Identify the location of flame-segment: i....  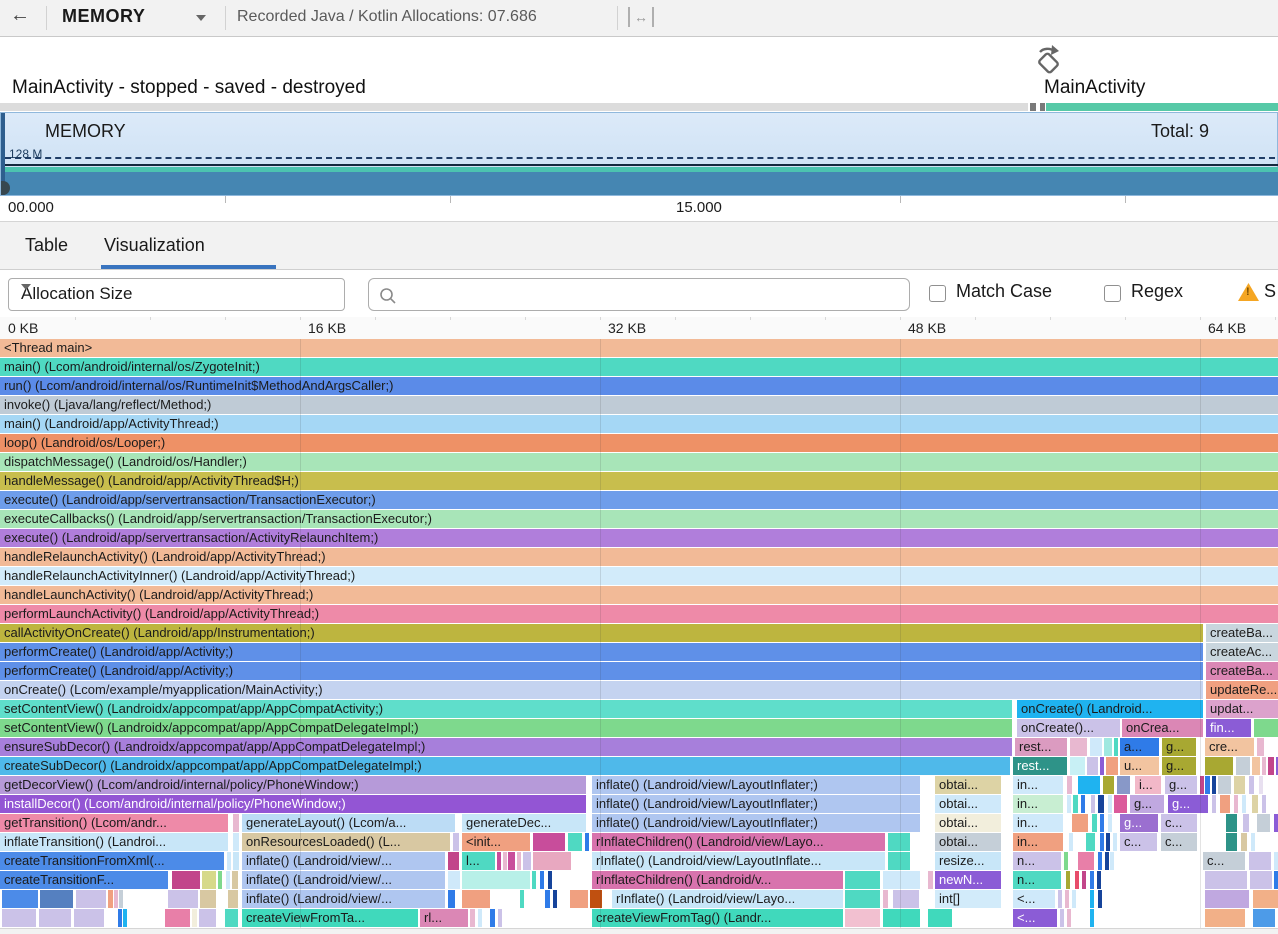
(1148, 785).